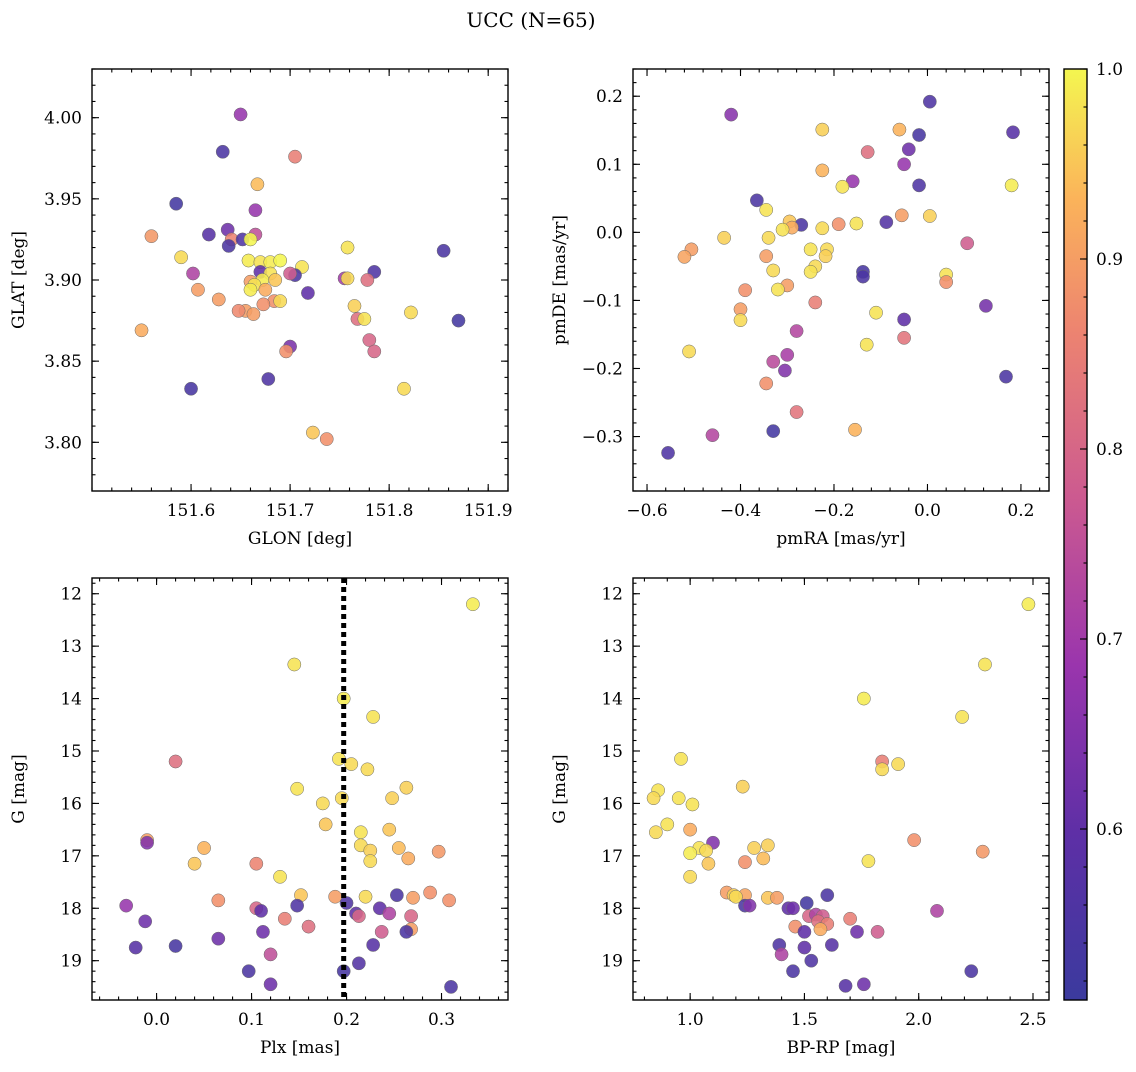 The height and width of the screenshot is (1072, 1136). I want to click on x-tick-label: −0.2, so click(833, 511).